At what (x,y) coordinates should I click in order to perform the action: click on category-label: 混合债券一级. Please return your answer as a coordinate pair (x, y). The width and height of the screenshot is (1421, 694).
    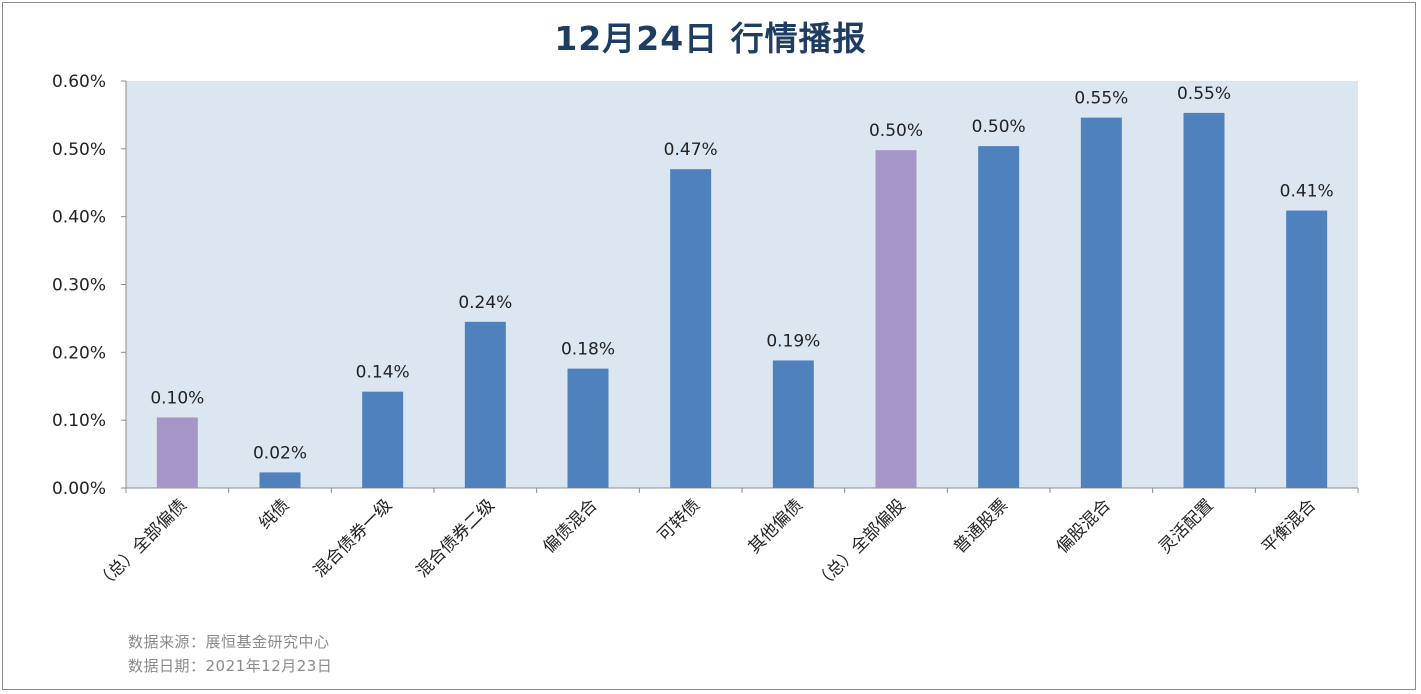
    Looking at the image, I should click on (353, 538).